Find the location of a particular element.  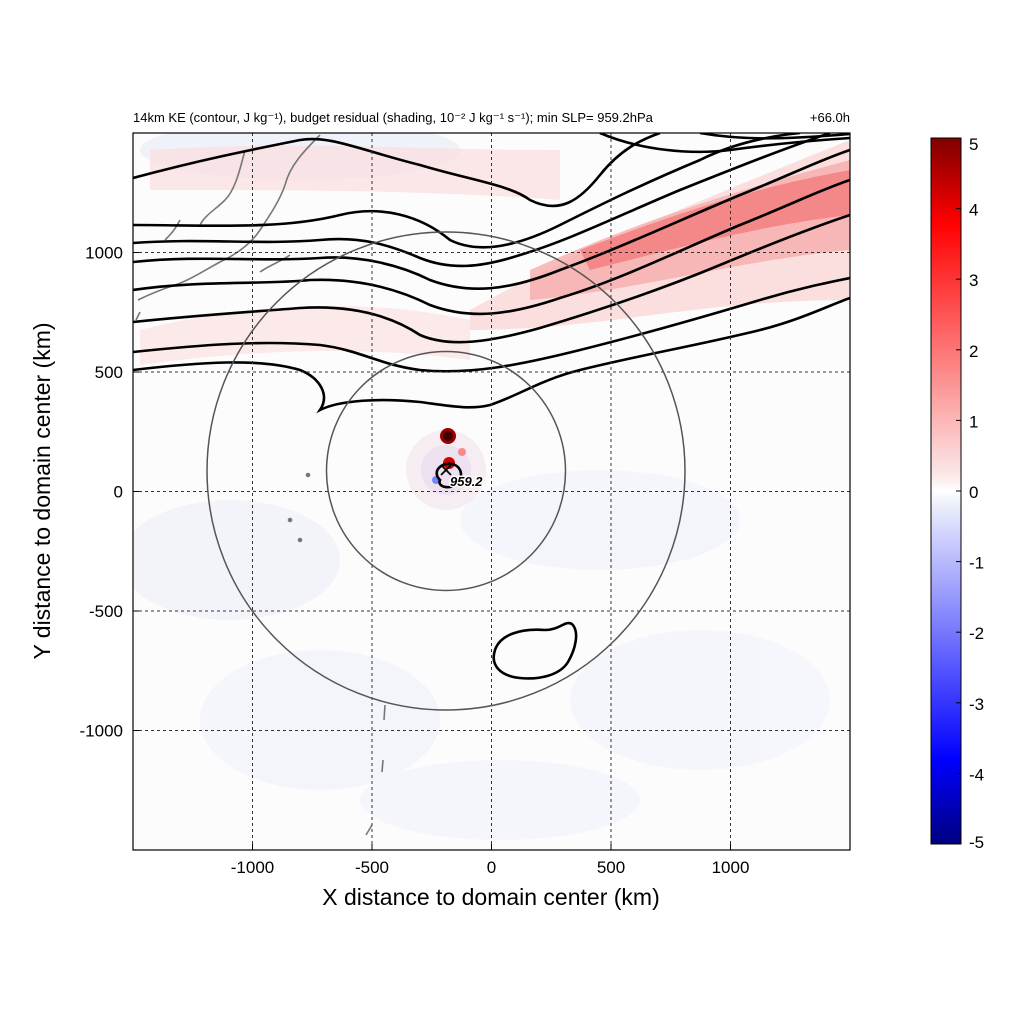

y-tick-label: -500 is located at coordinates (106, 611).